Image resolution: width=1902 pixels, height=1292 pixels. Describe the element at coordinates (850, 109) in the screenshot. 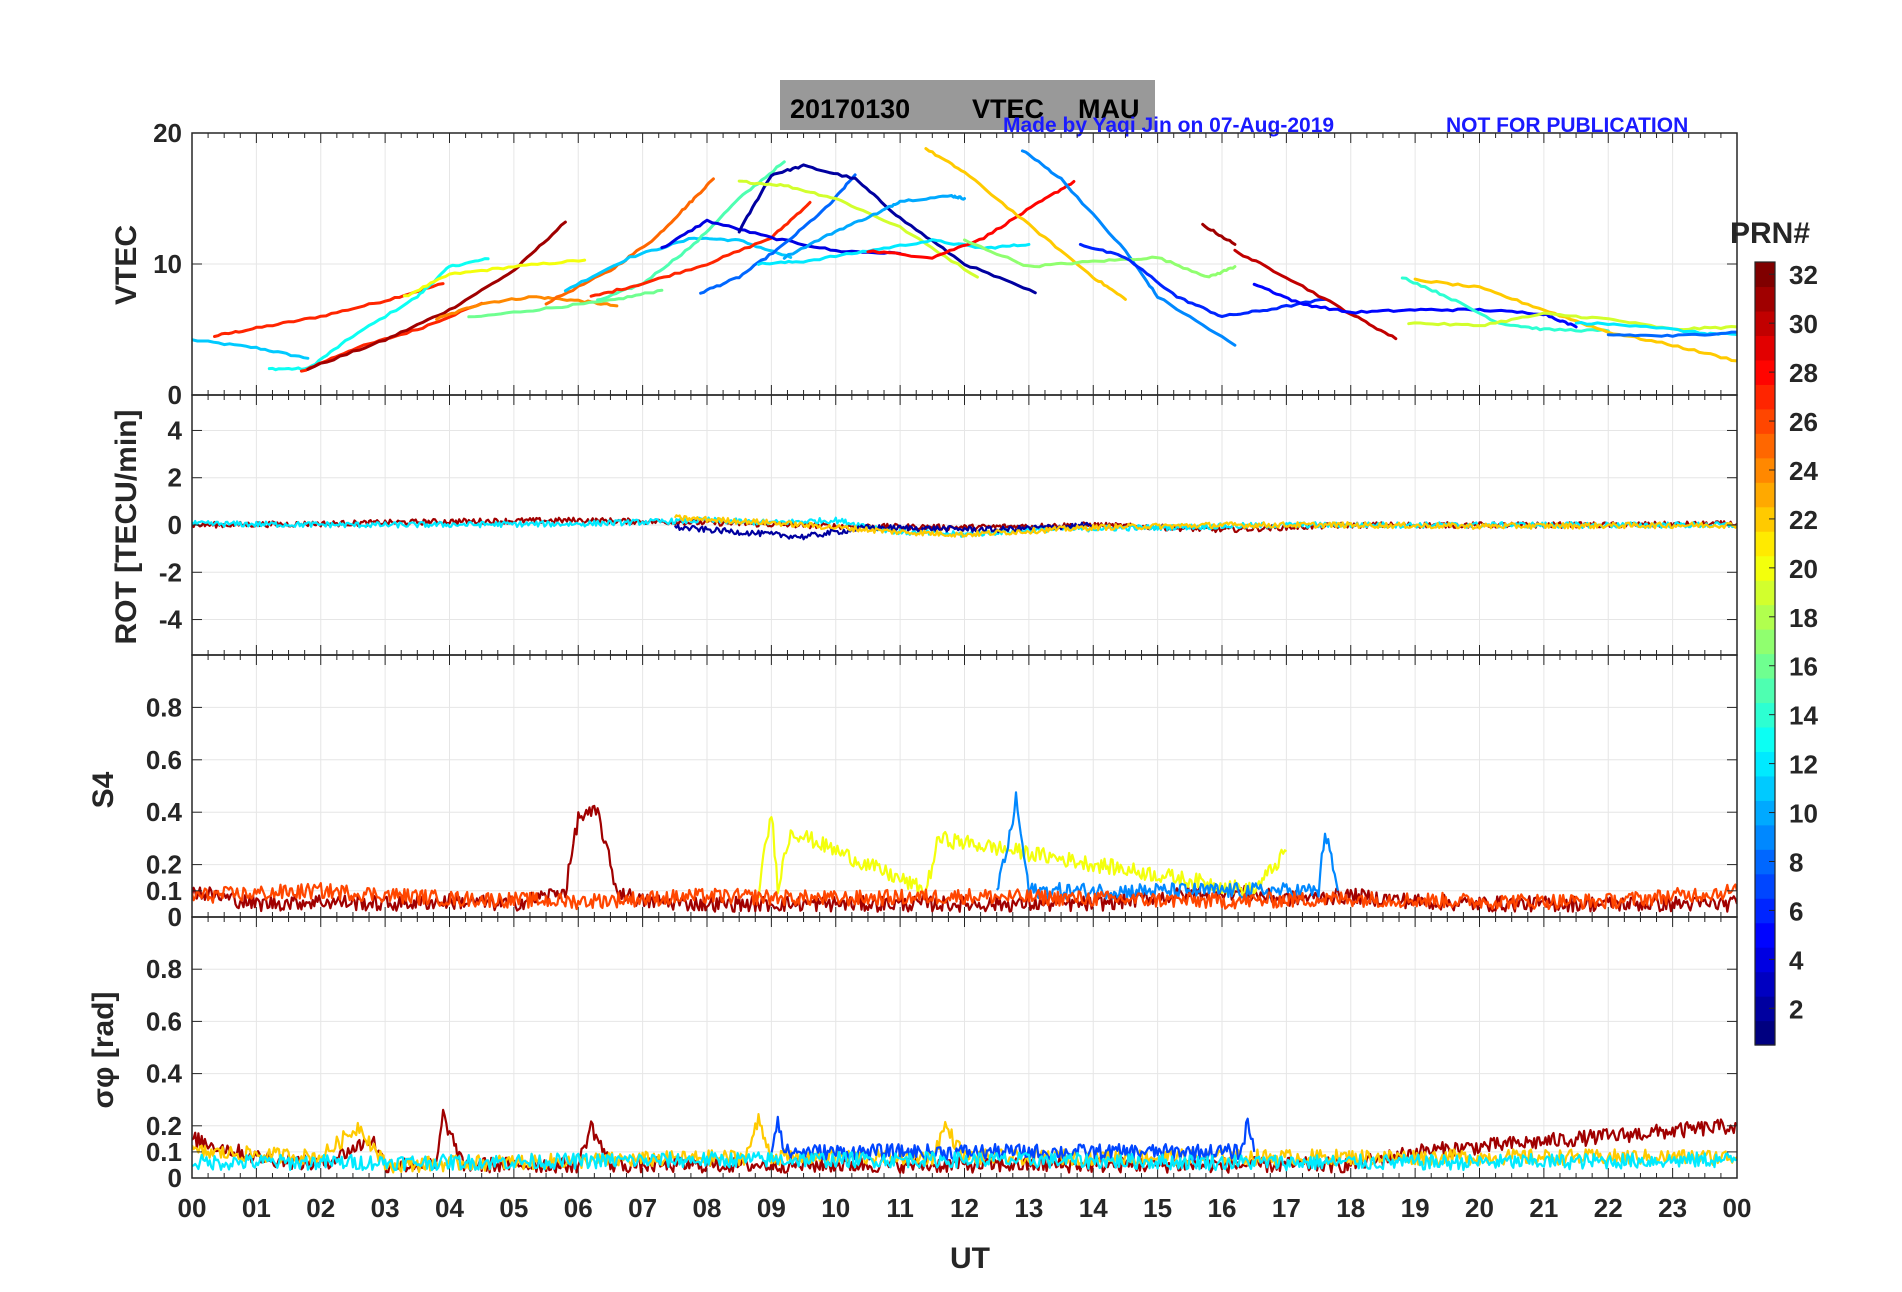

I see `title-date: 20170130` at that location.